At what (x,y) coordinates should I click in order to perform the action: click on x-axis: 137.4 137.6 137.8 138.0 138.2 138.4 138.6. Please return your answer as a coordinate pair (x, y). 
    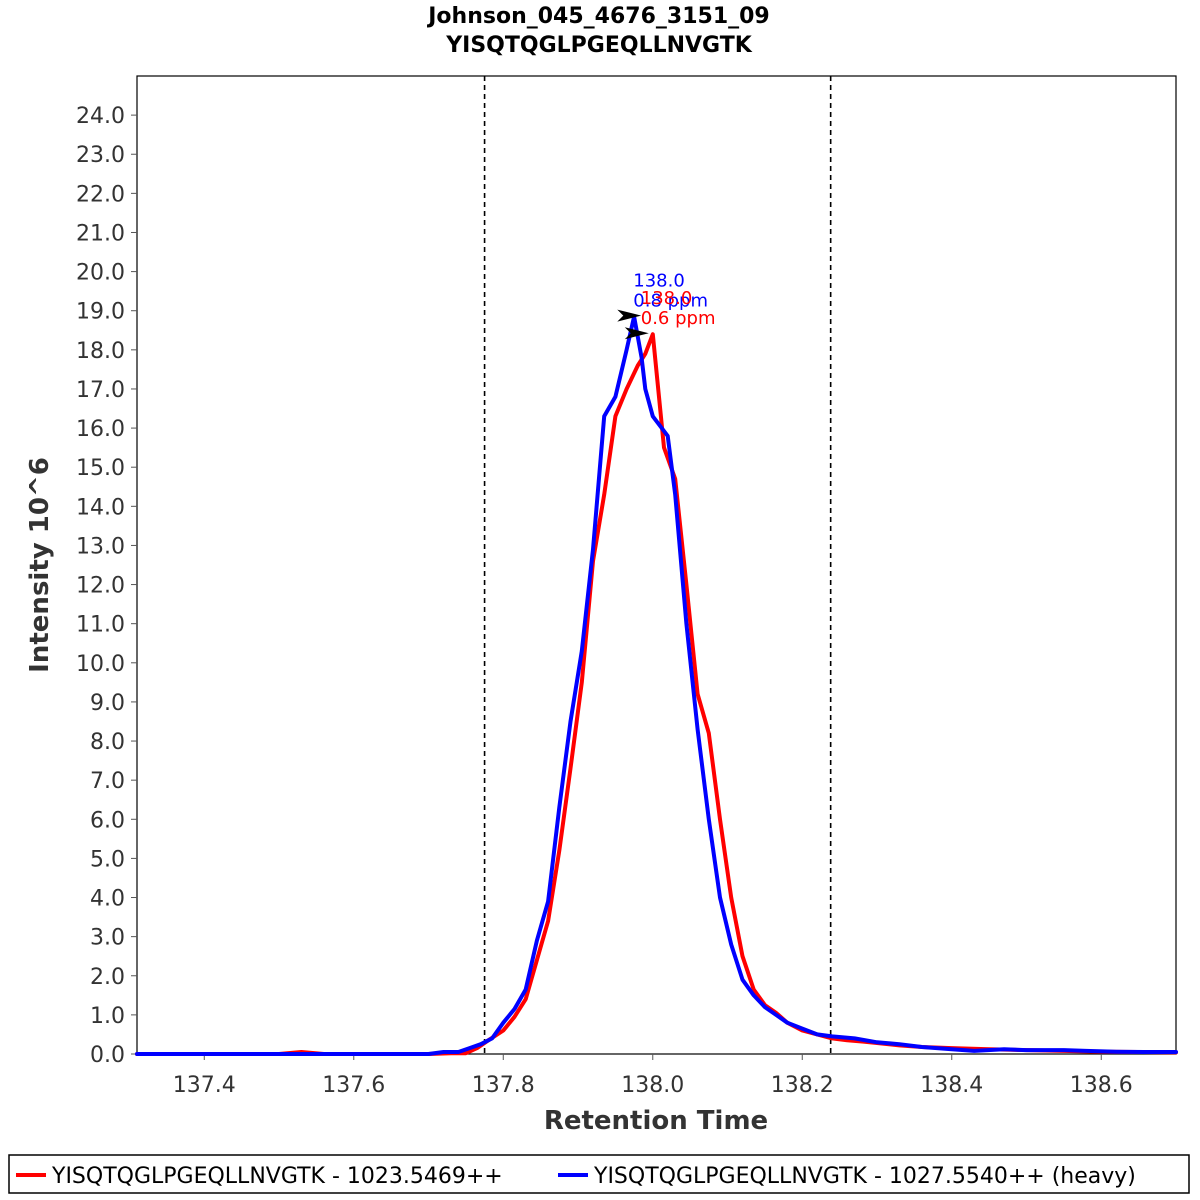
    Looking at the image, I should click on (653, 1076).